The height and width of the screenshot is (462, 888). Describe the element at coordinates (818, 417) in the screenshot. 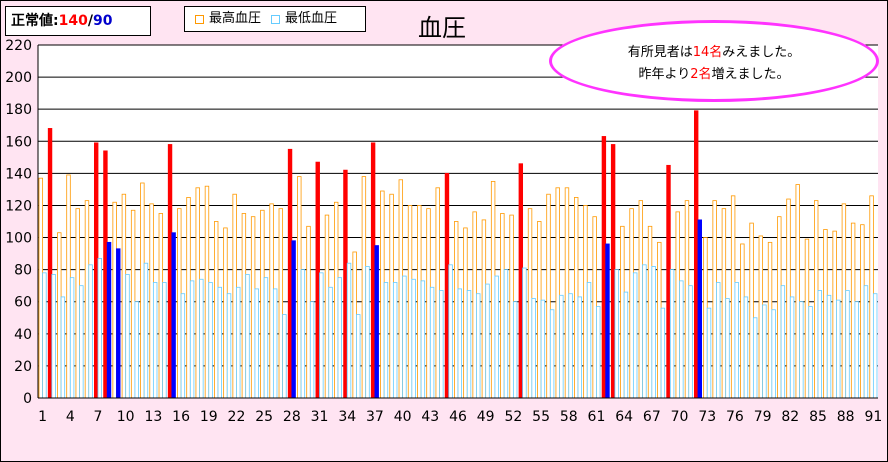

I see `x-tick-label: 85` at that location.